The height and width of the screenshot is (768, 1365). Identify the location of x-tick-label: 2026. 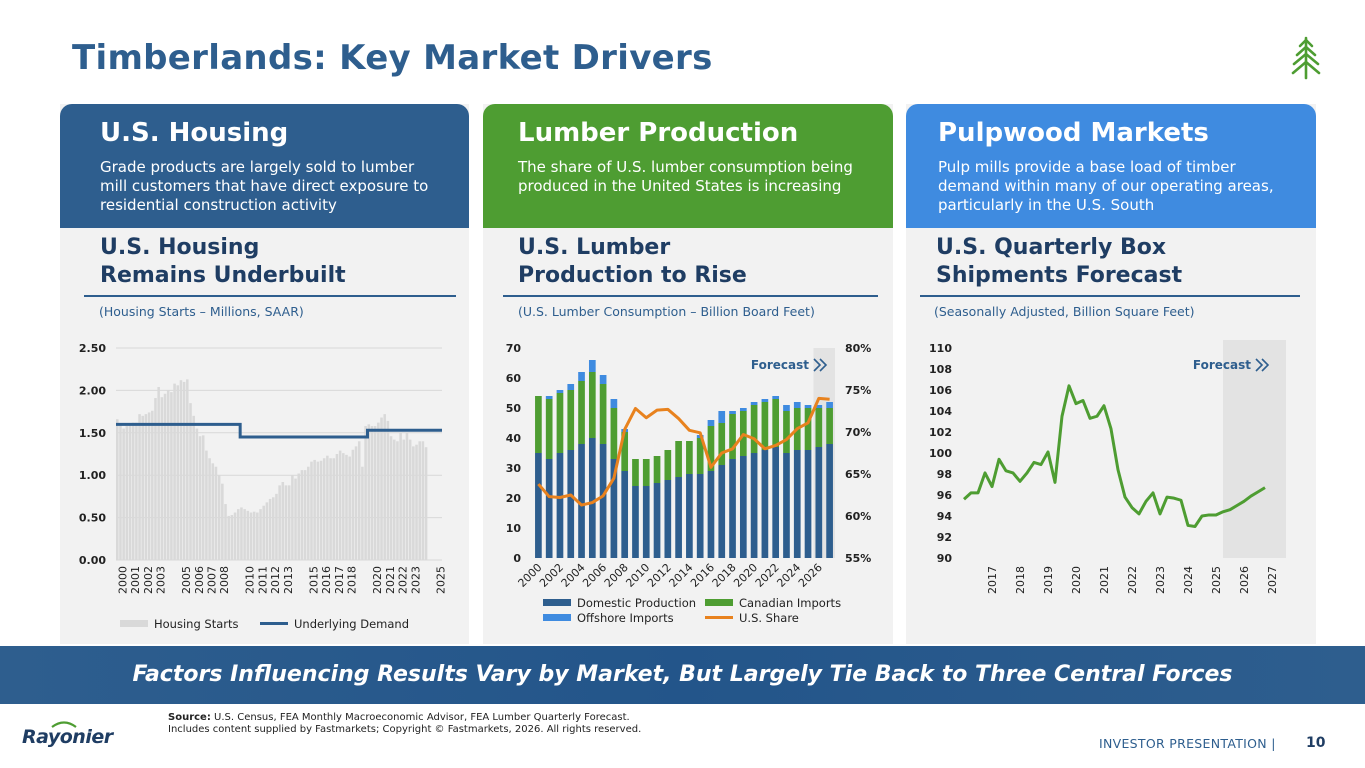
(810, 575).